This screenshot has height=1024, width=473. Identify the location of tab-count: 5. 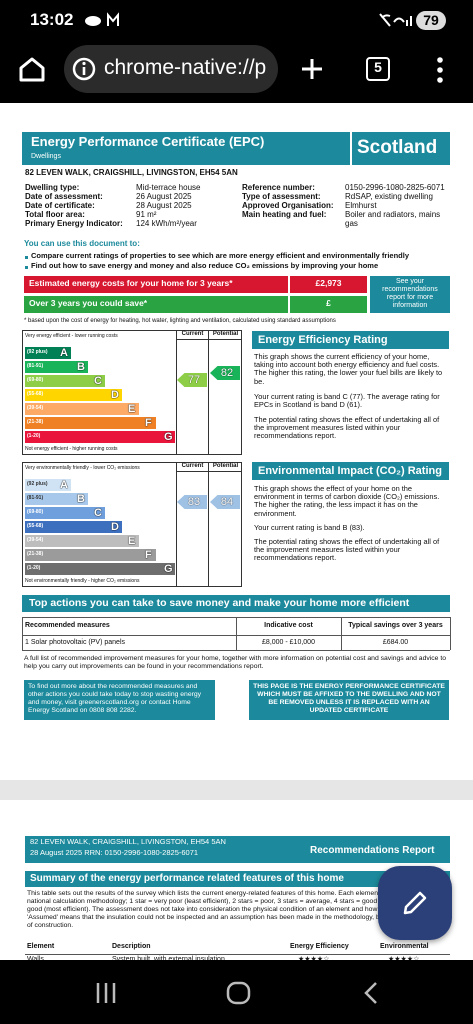
(378, 67).